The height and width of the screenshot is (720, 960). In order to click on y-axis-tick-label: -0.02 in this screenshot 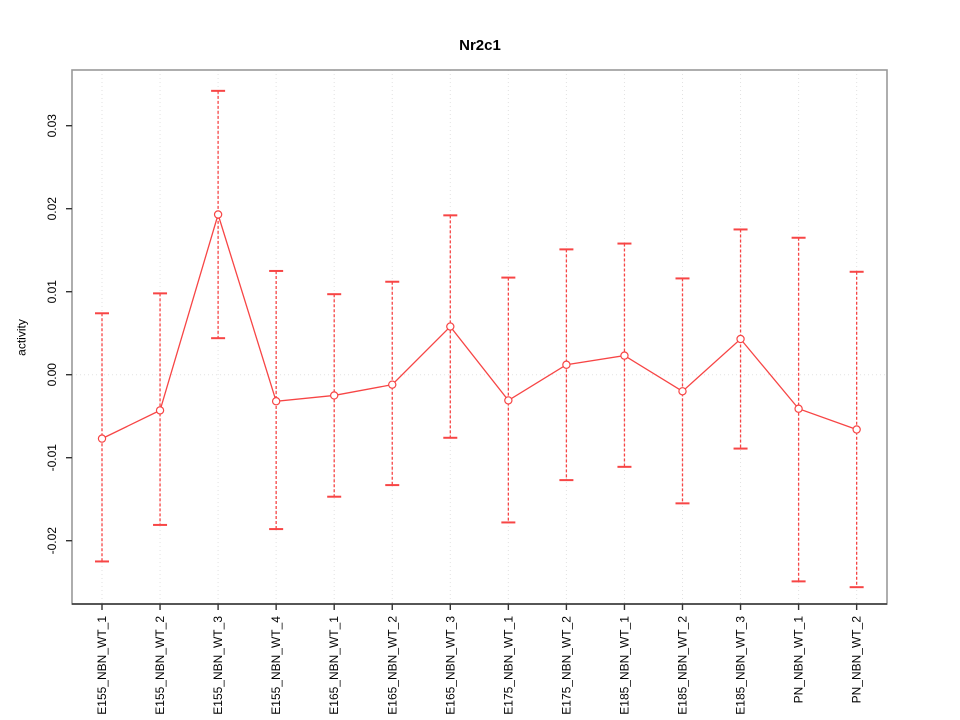, I will do `click(52, 541)`.